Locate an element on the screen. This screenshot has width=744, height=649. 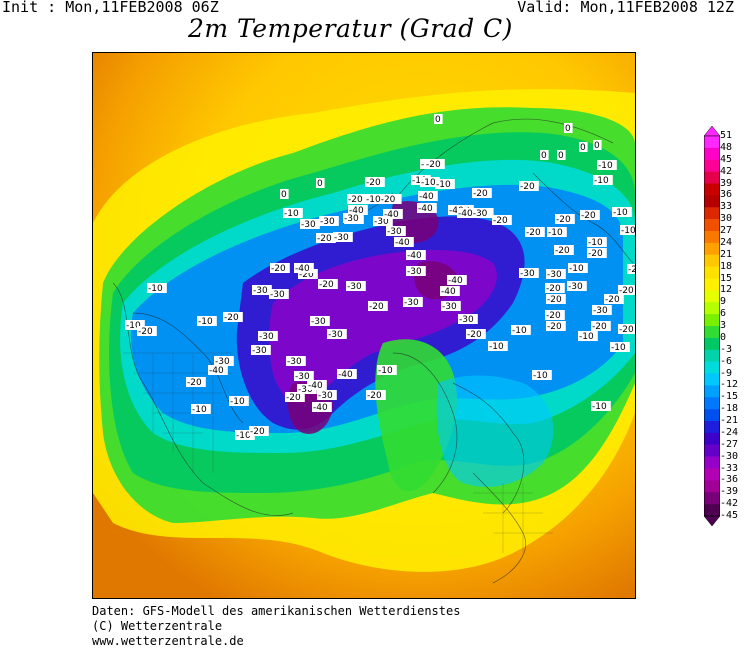
colorbar-tick-label: -33 is located at coordinates (729, 468).